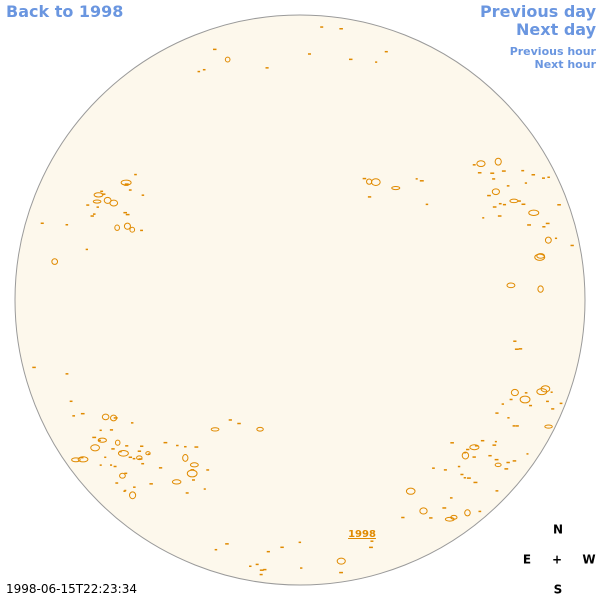 The image size is (600, 600). I want to click on back-to-year-link: Back to 1998, so click(65, 11).